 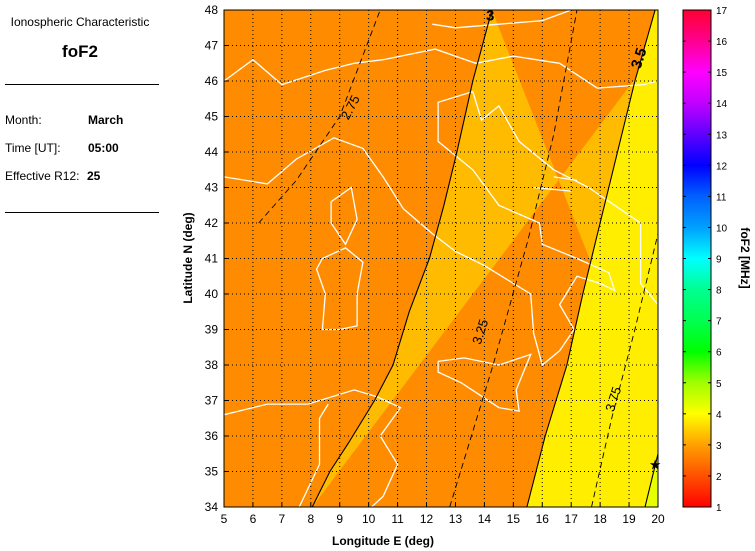 What do you see at coordinates (722, 11) in the screenshot?
I see `colorbar-tick-label: 17` at bounding box center [722, 11].